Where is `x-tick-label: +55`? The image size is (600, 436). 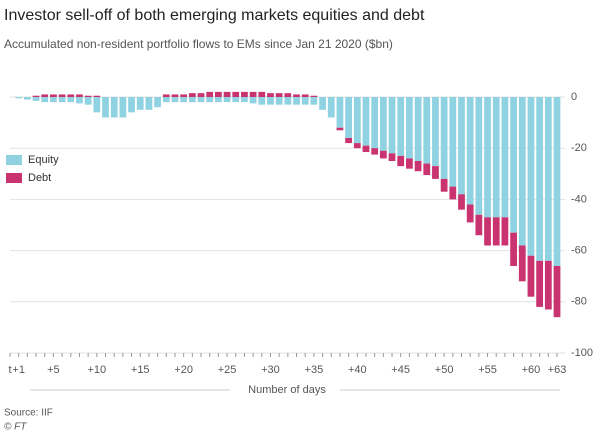
x-tick-label: +55 is located at coordinates (487, 370).